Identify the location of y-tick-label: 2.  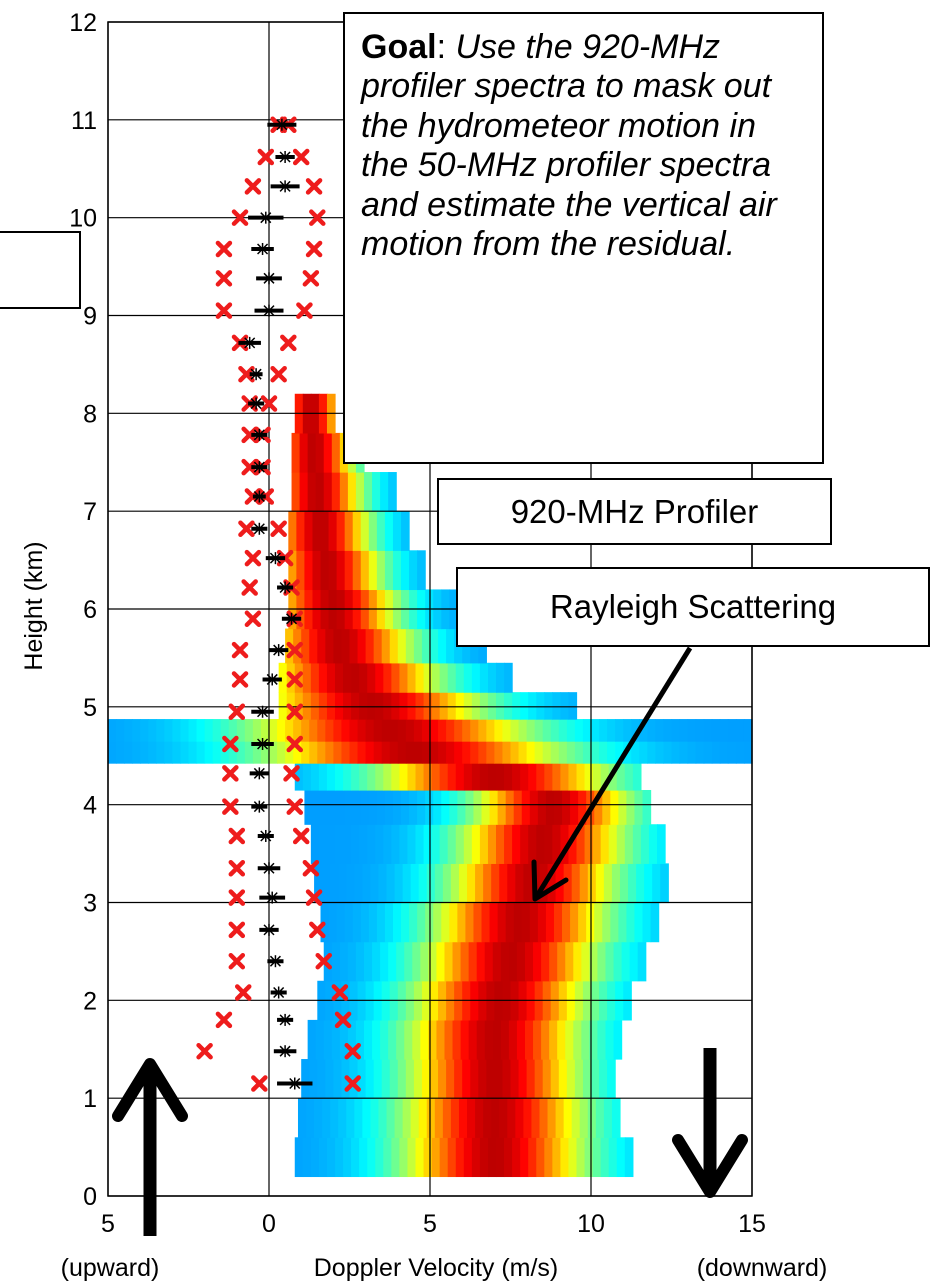
(90, 1001).